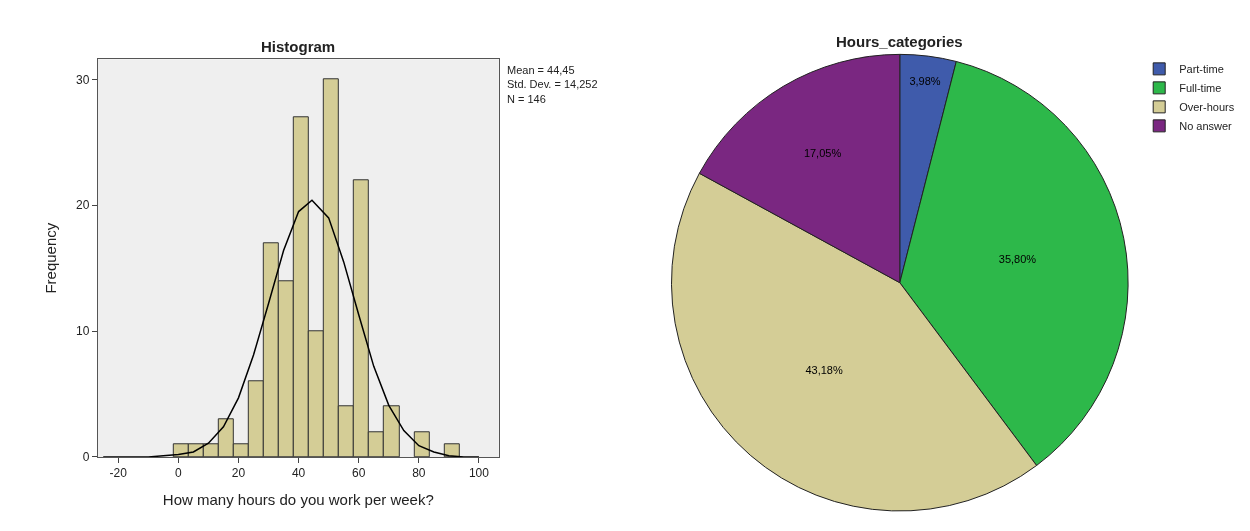 Image resolution: width=1250 pixels, height=531 pixels. I want to click on x-tick-label: 60, so click(359, 473).